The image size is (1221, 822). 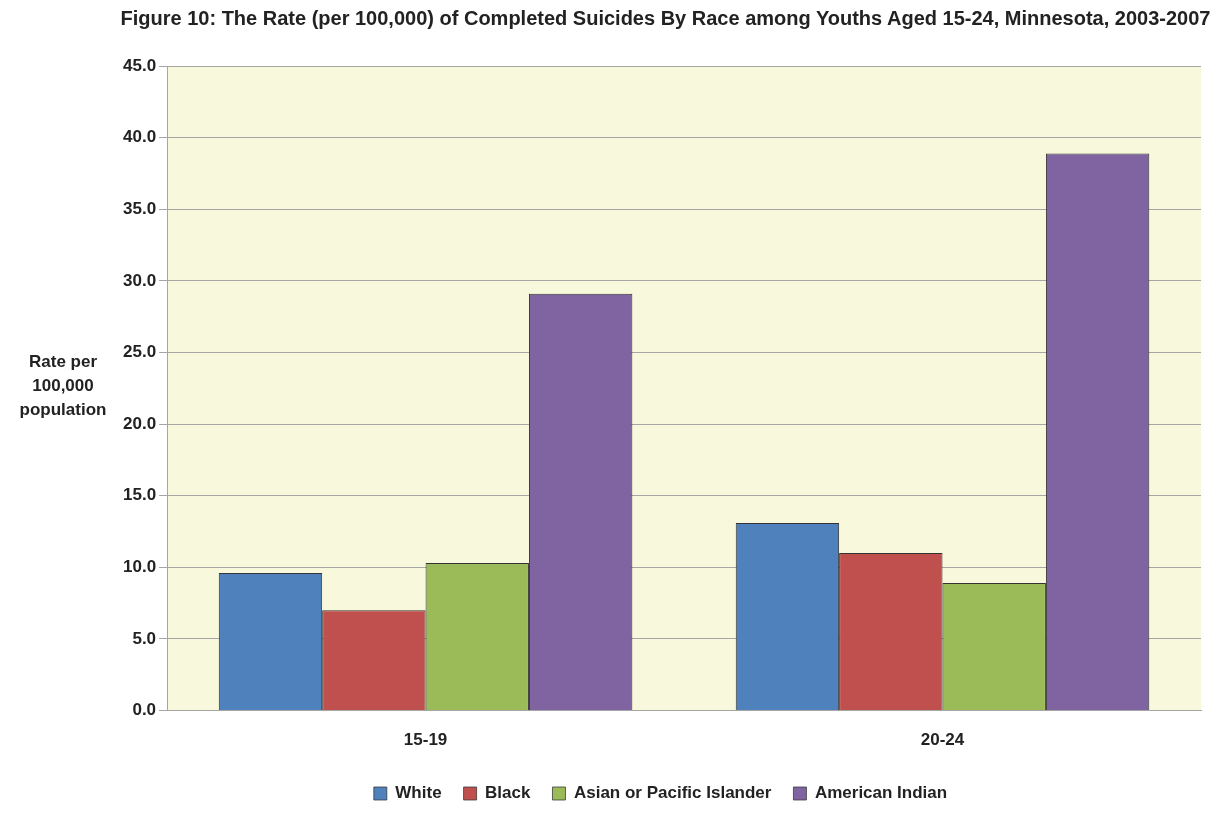 I want to click on y-tick-label: 15.0, so click(x=139, y=495).